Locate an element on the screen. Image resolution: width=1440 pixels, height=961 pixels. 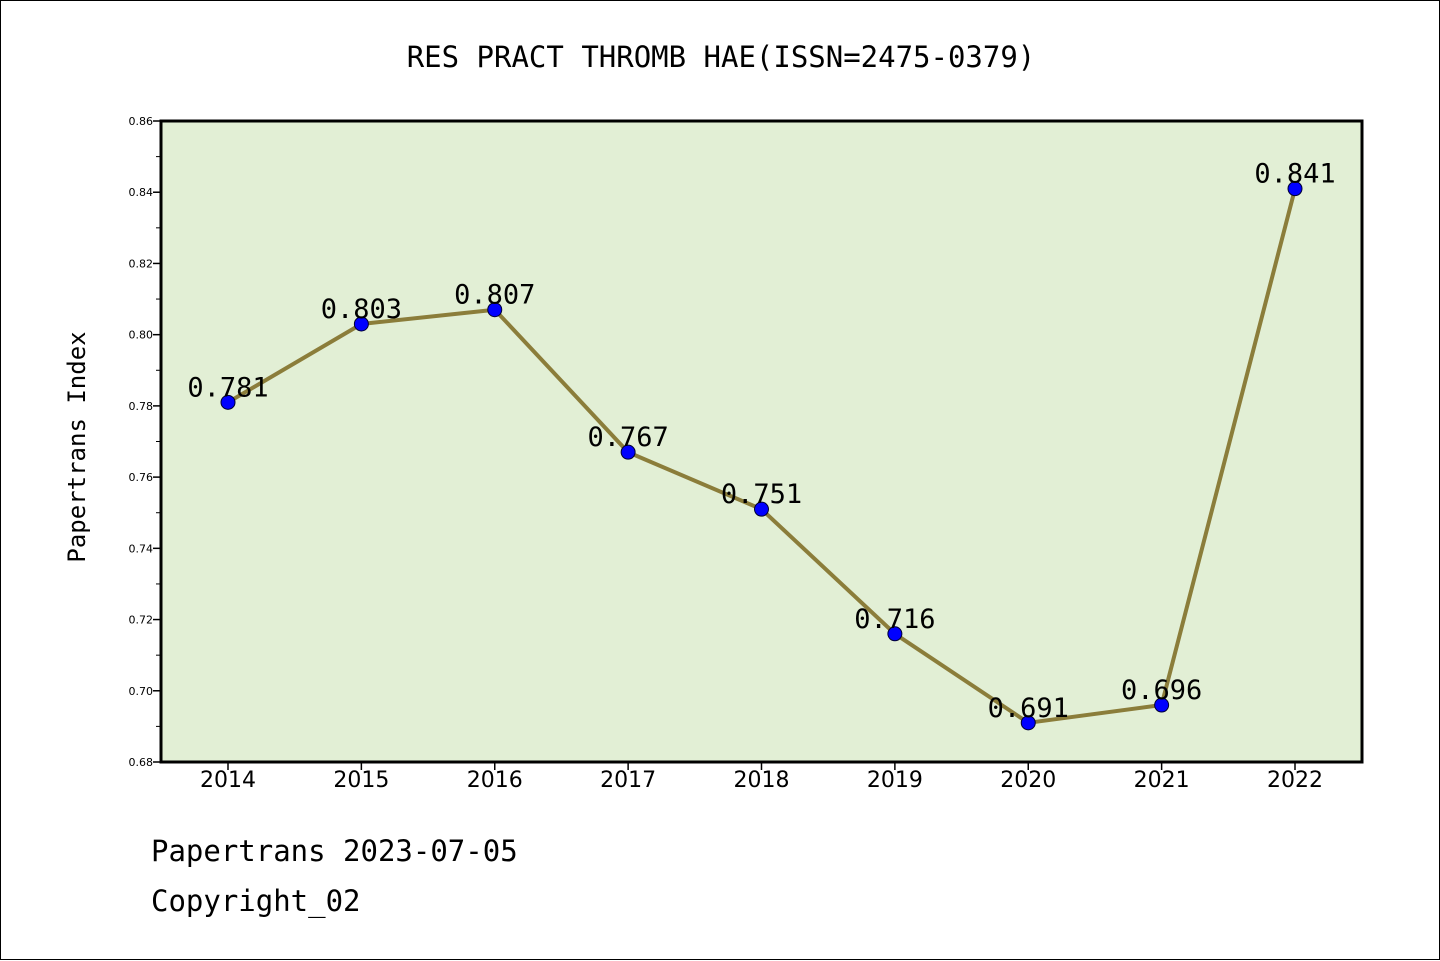
y-tick-label: 0.70 is located at coordinates (141, 691).